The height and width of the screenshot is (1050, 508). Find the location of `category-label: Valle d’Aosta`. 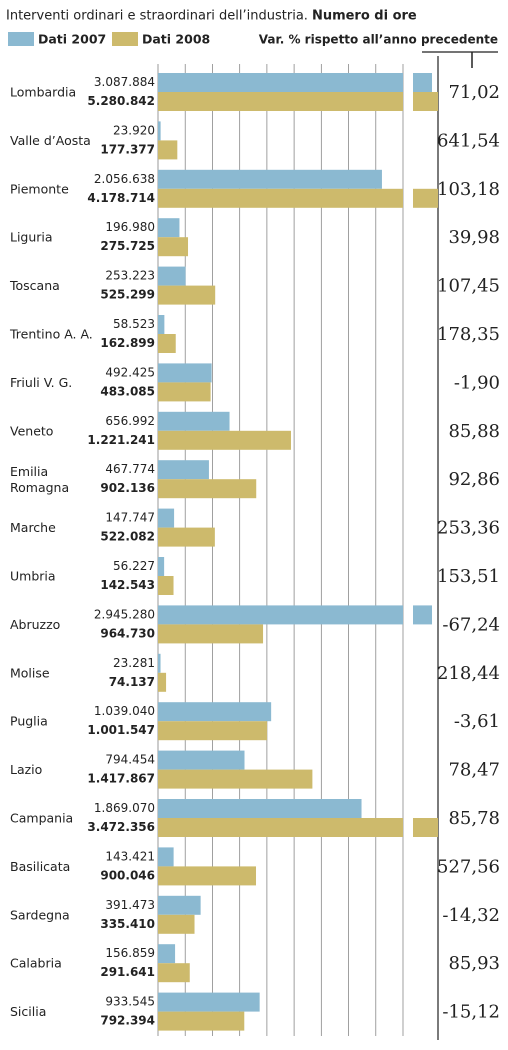

category-label: Valle d’Aosta is located at coordinates (50, 140).